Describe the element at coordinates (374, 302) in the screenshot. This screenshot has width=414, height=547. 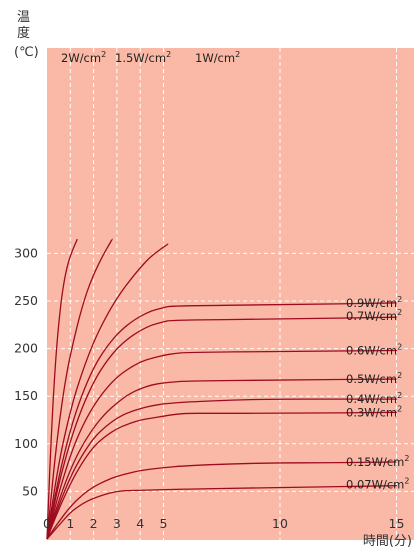
I see `series-label: 0.9W/cm2` at that location.